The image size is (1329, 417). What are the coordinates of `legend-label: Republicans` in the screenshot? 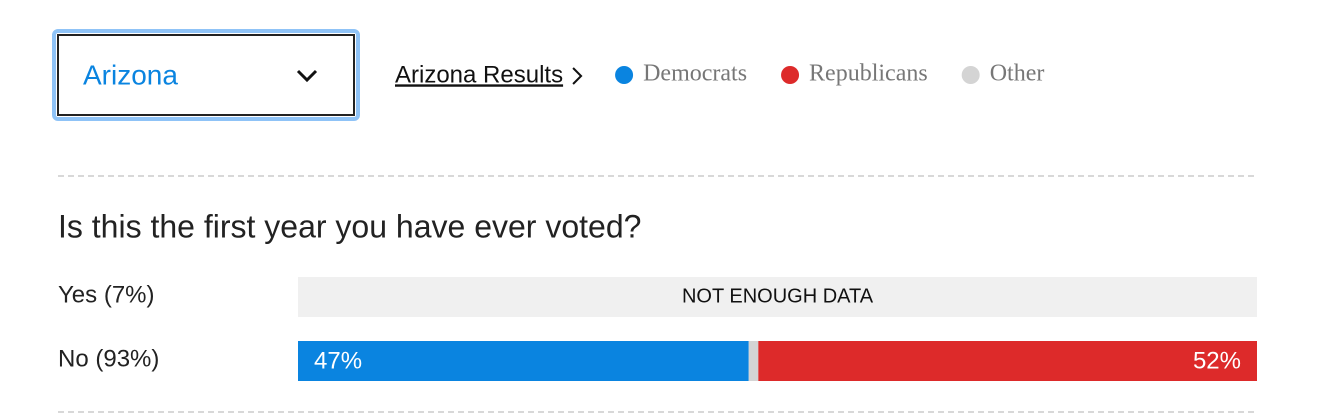 It's located at (868, 74).